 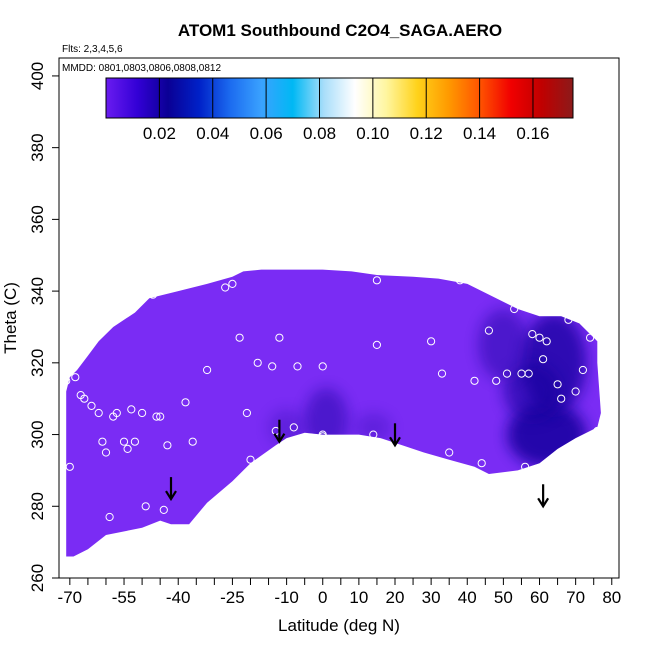 I want to click on x-tick-label: 40, so click(x=467, y=597).